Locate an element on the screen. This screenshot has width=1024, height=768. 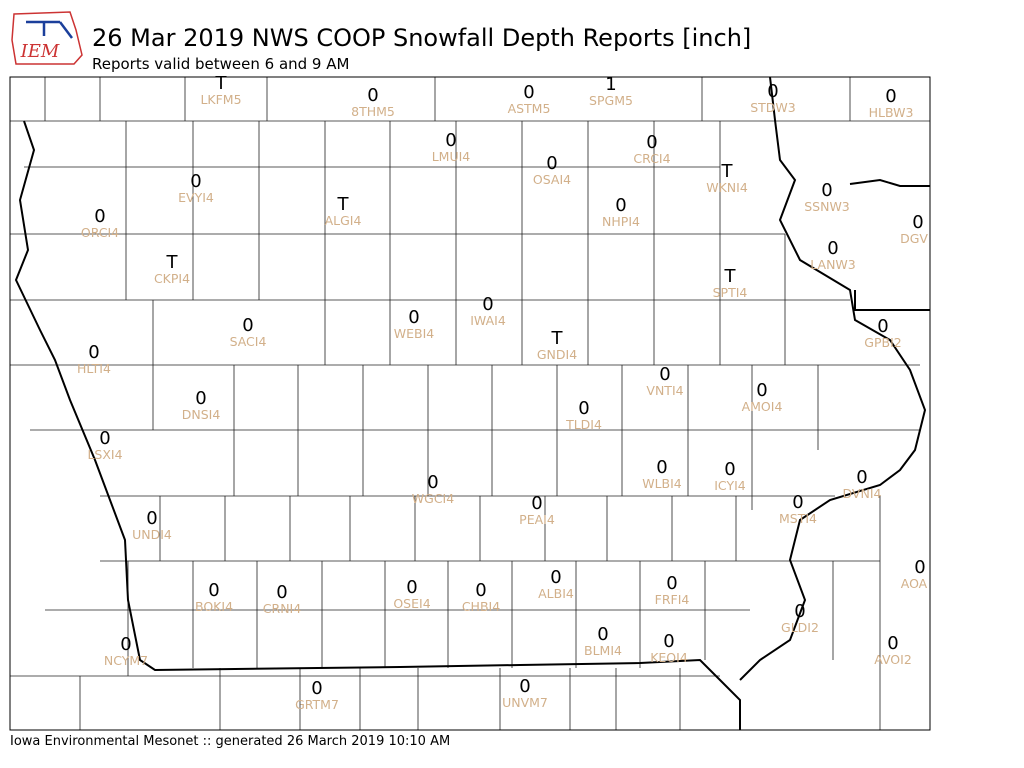
station-id: SSNW3 is located at coordinates (827, 206).